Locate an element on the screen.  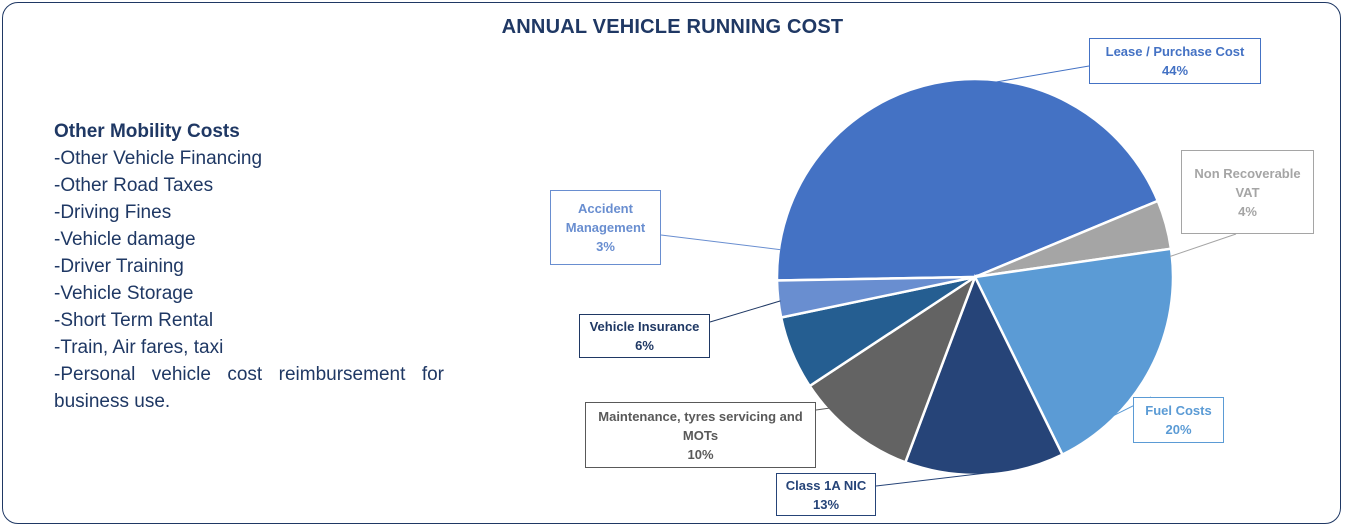
cost-item: -Other Road Taxes is located at coordinates (134, 185).